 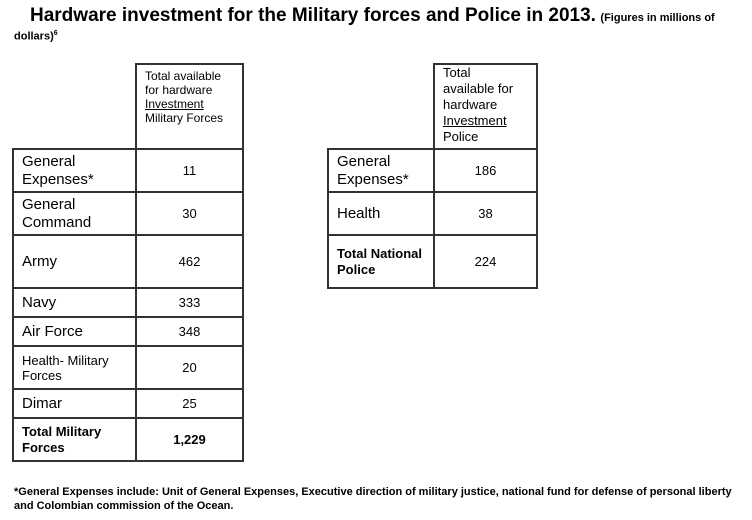 What do you see at coordinates (381, 213) in the screenshot?
I see `row-label: Health` at bounding box center [381, 213].